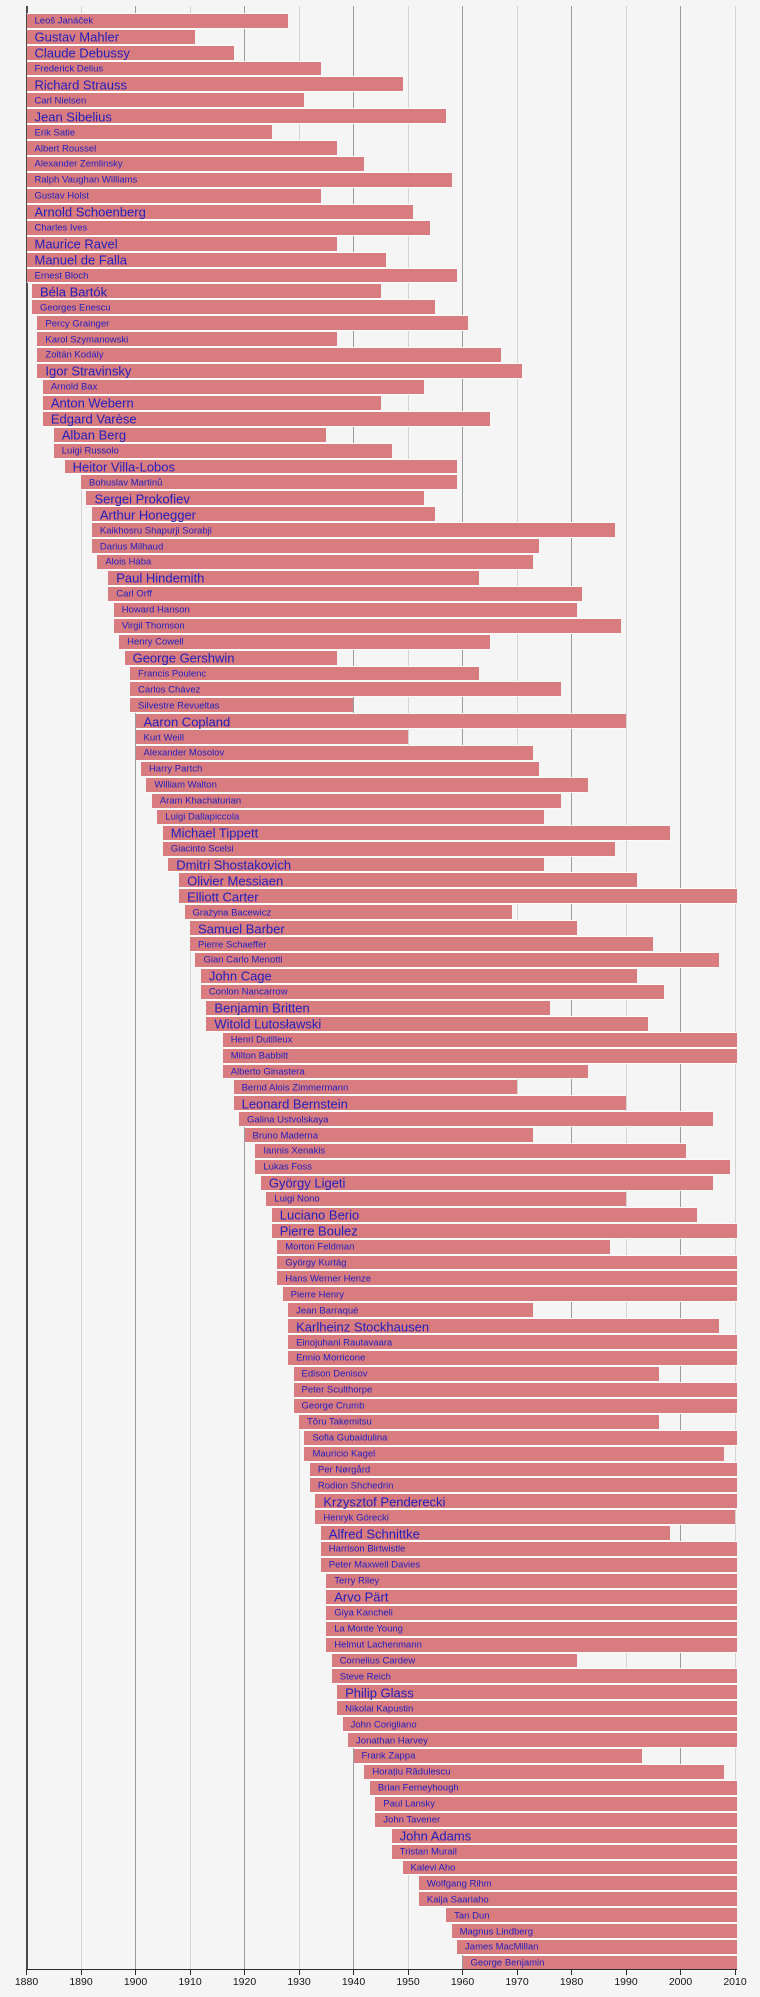 Image resolution: width=760 pixels, height=1997 pixels. What do you see at coordinates (334, 1374) in the screenshot?
I see `composer-label: Edison Denisov` at bounding box center [334, 1374].